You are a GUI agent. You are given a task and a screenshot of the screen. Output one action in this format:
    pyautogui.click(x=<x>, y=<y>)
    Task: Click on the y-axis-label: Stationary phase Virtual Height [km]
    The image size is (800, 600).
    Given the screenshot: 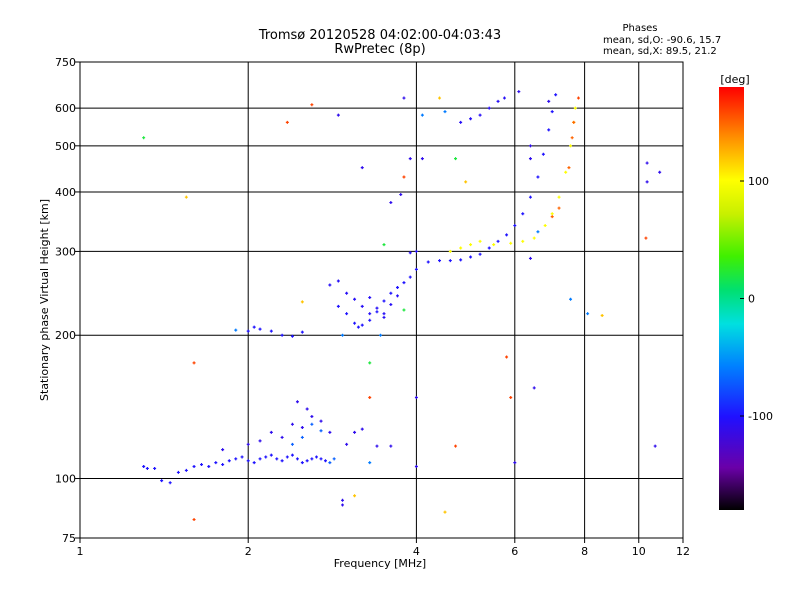 What is the action you would take?
    pyautogui.click(x=44, y=300)
    